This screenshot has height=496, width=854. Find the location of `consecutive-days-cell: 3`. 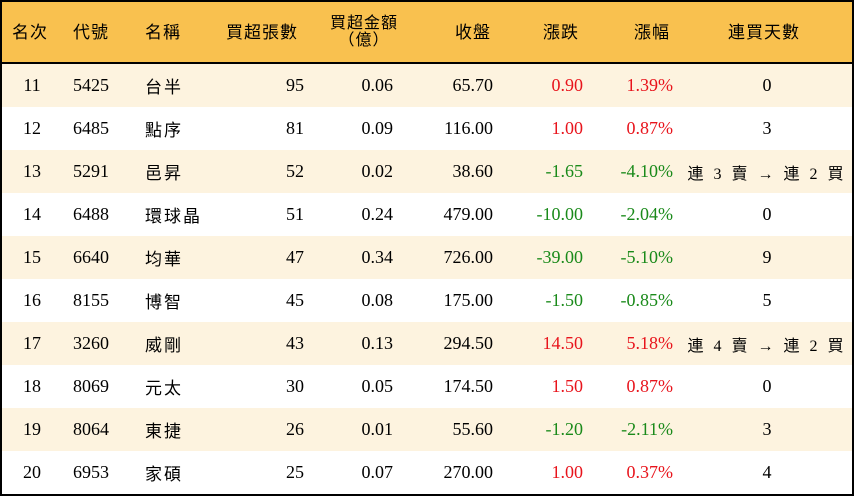

consecutive-days-cell: 3 is located at coordinates (767, 128).